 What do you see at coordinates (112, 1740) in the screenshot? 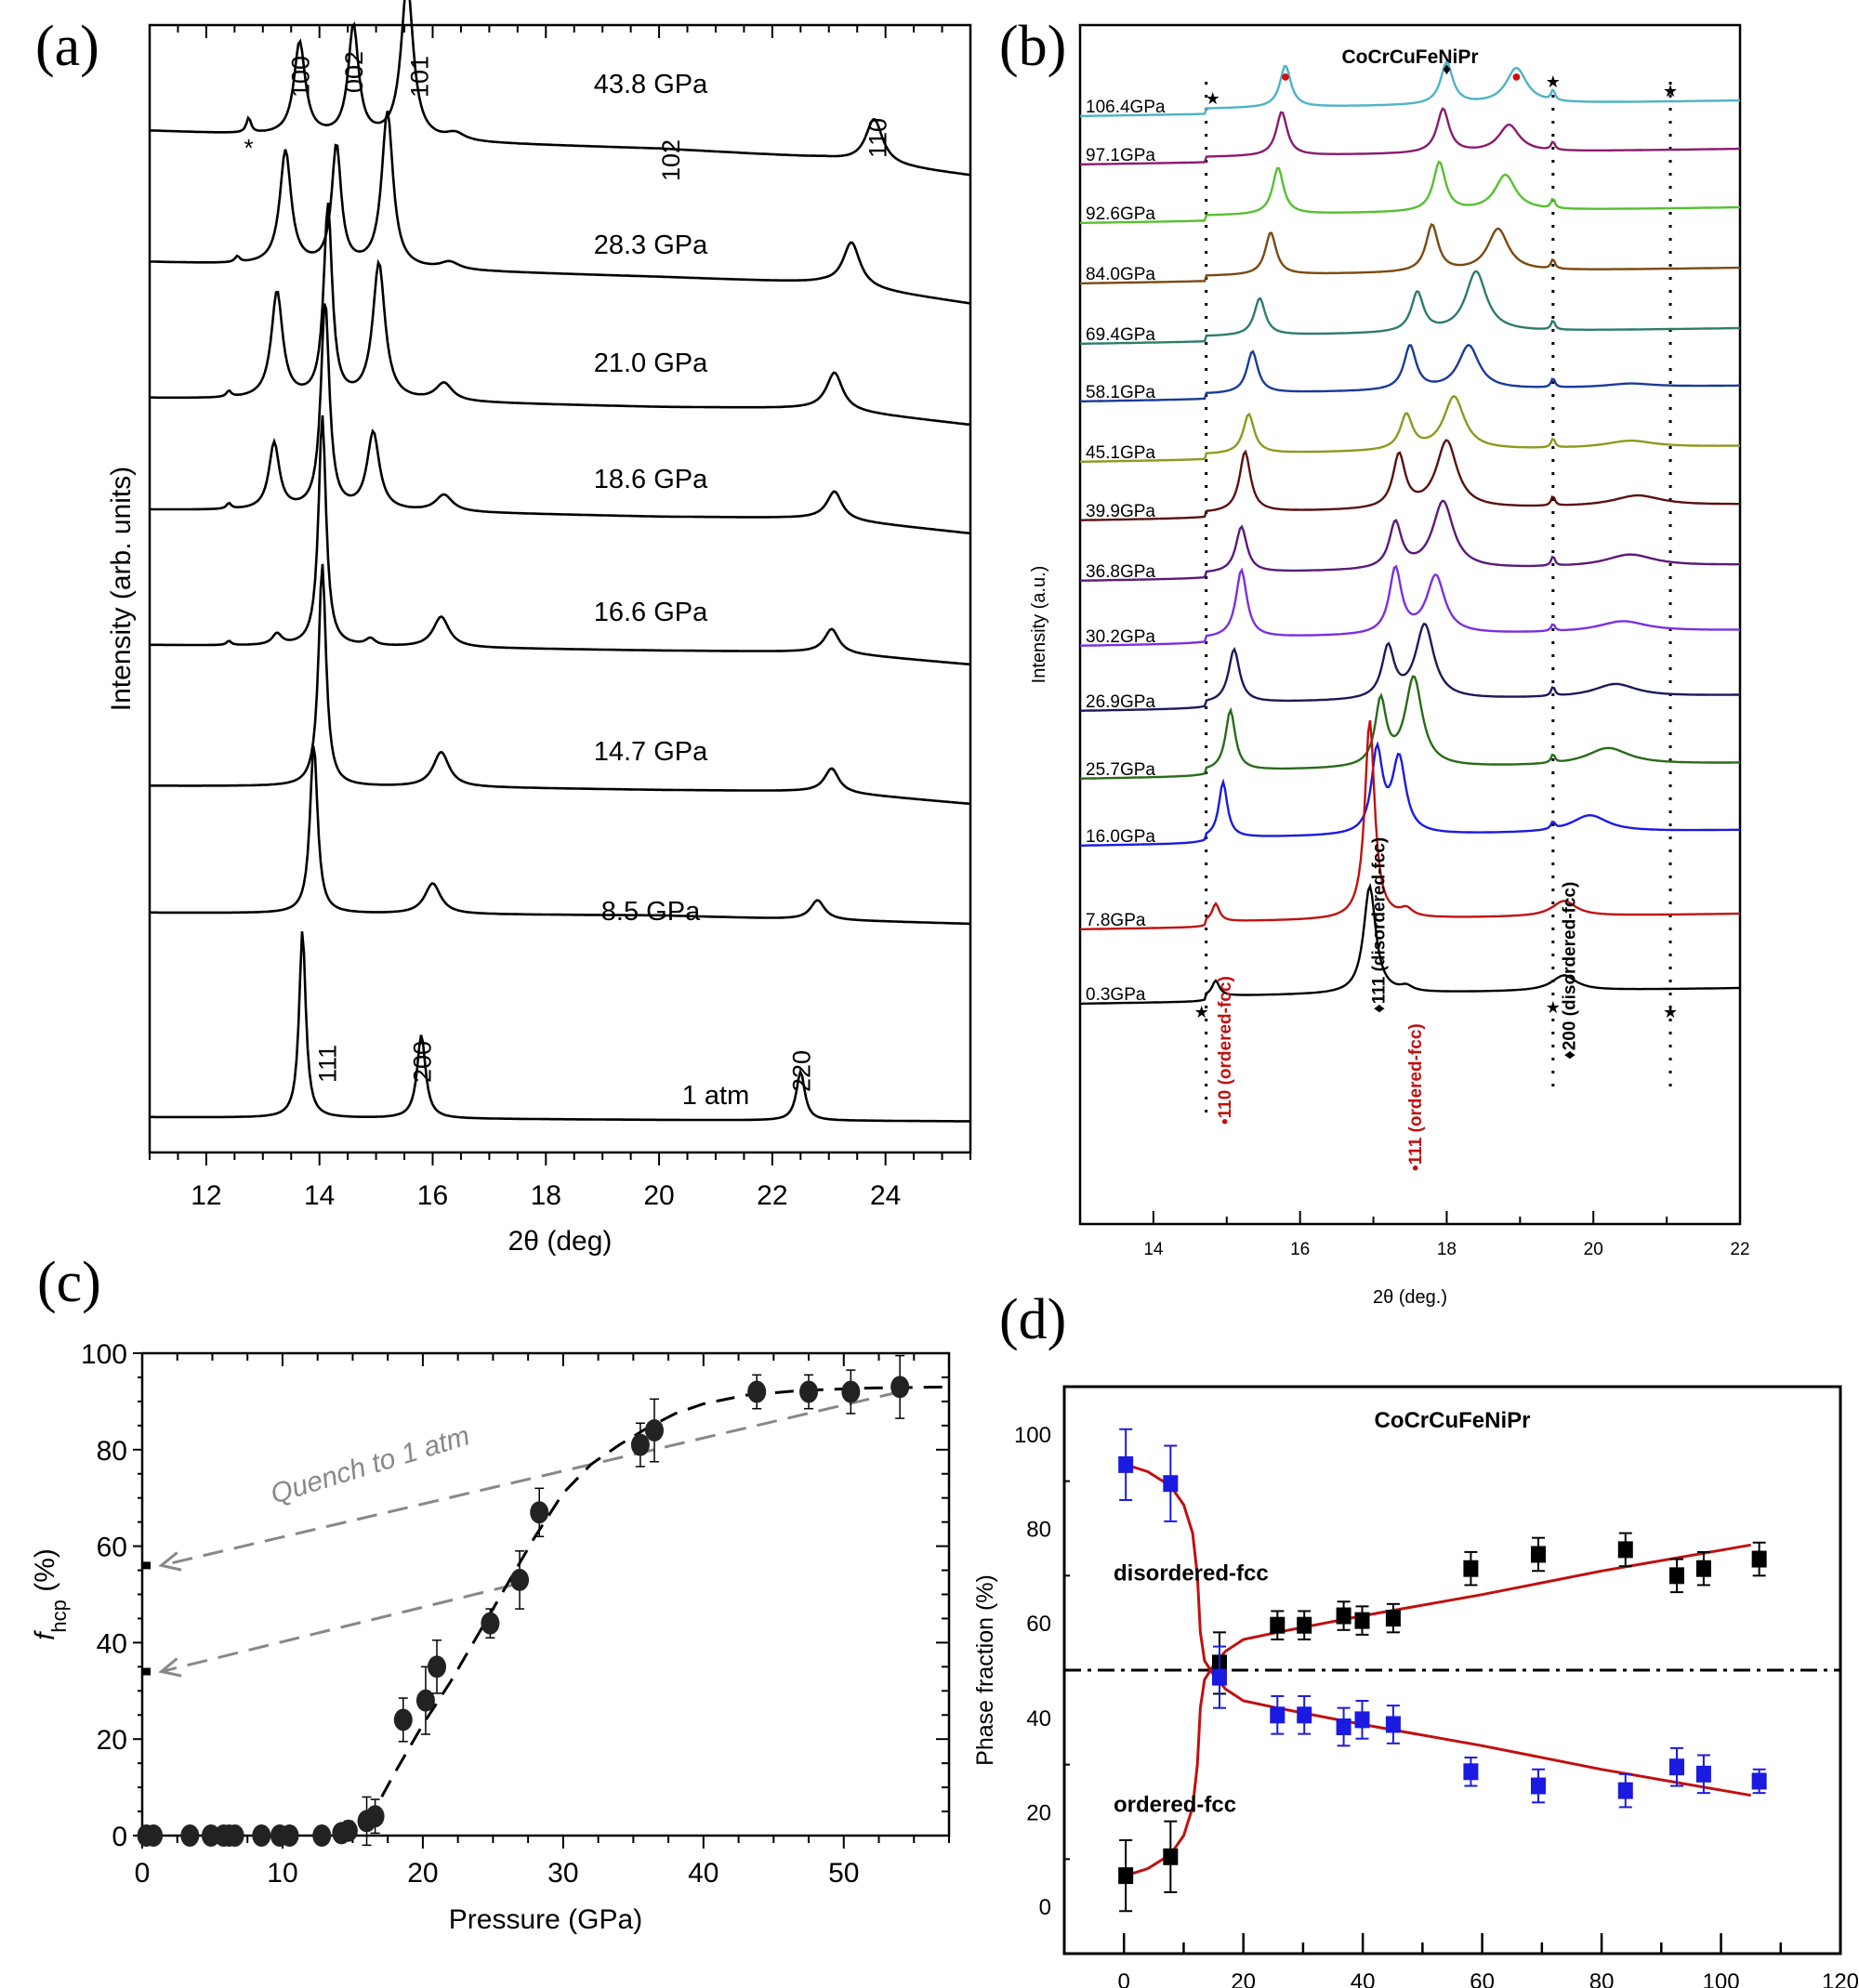
I see `y-tick-label: 20` at bounding box center [112, 1740].